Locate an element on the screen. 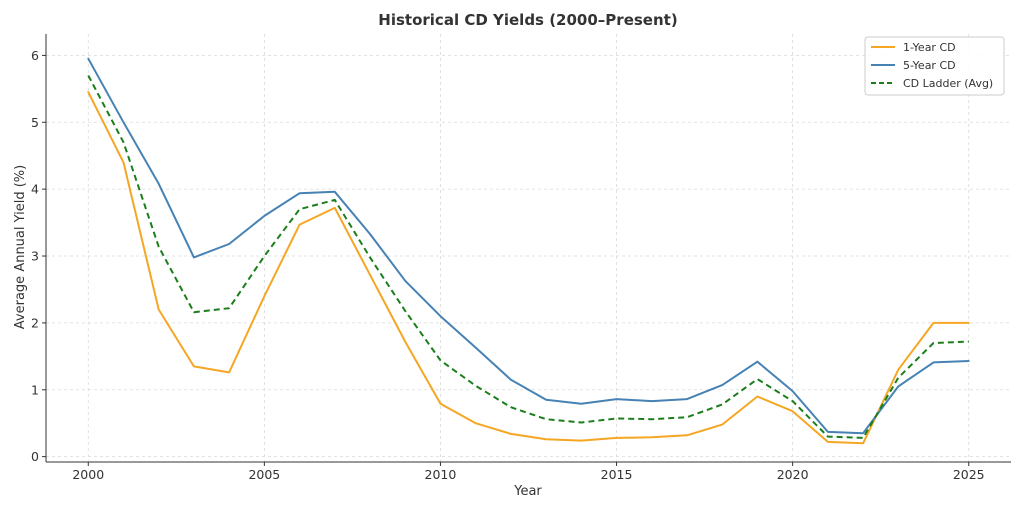 The image size is (1024, 512). y-tick-label: 3 is located at coordinates (35, 256).